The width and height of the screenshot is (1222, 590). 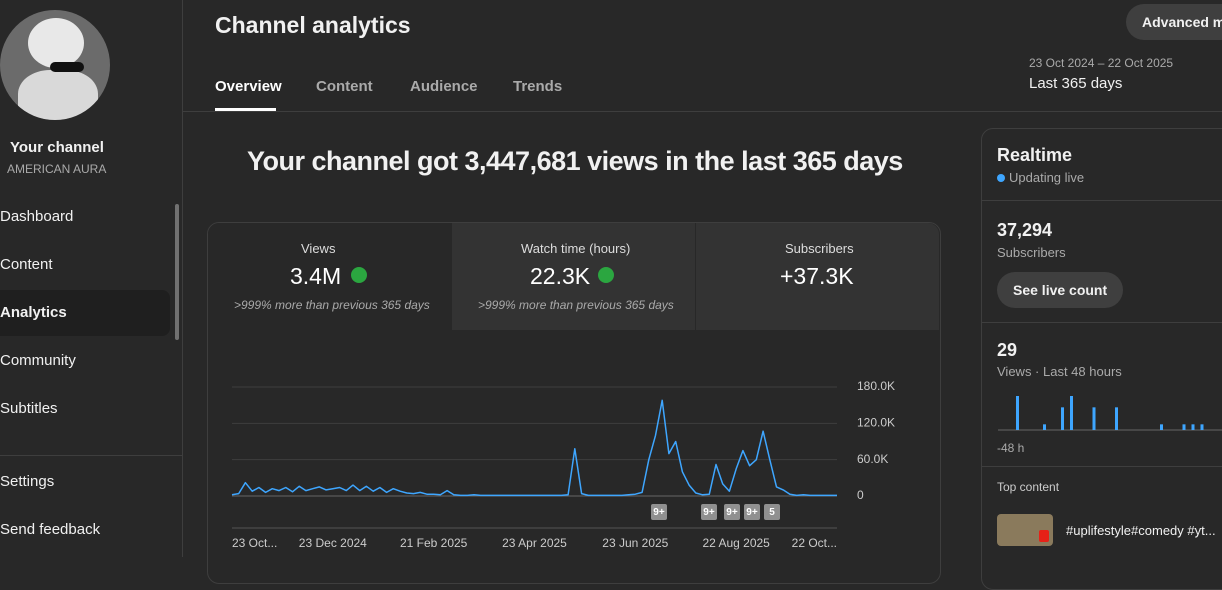 I want to click on realtime-title: Realtime, so click(x=1035, y=155).